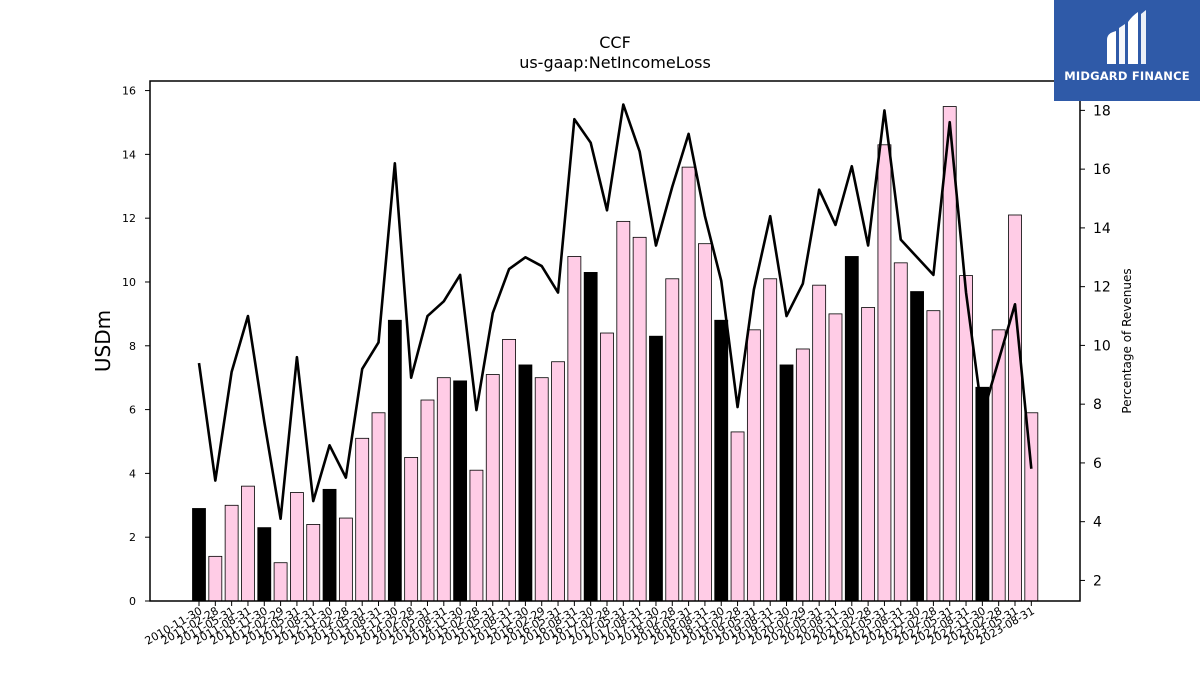  Describe the element at coordinates (1127, 340) in the screenshot. I see `y2-axis-label: Percentage of Revenues` at that location.